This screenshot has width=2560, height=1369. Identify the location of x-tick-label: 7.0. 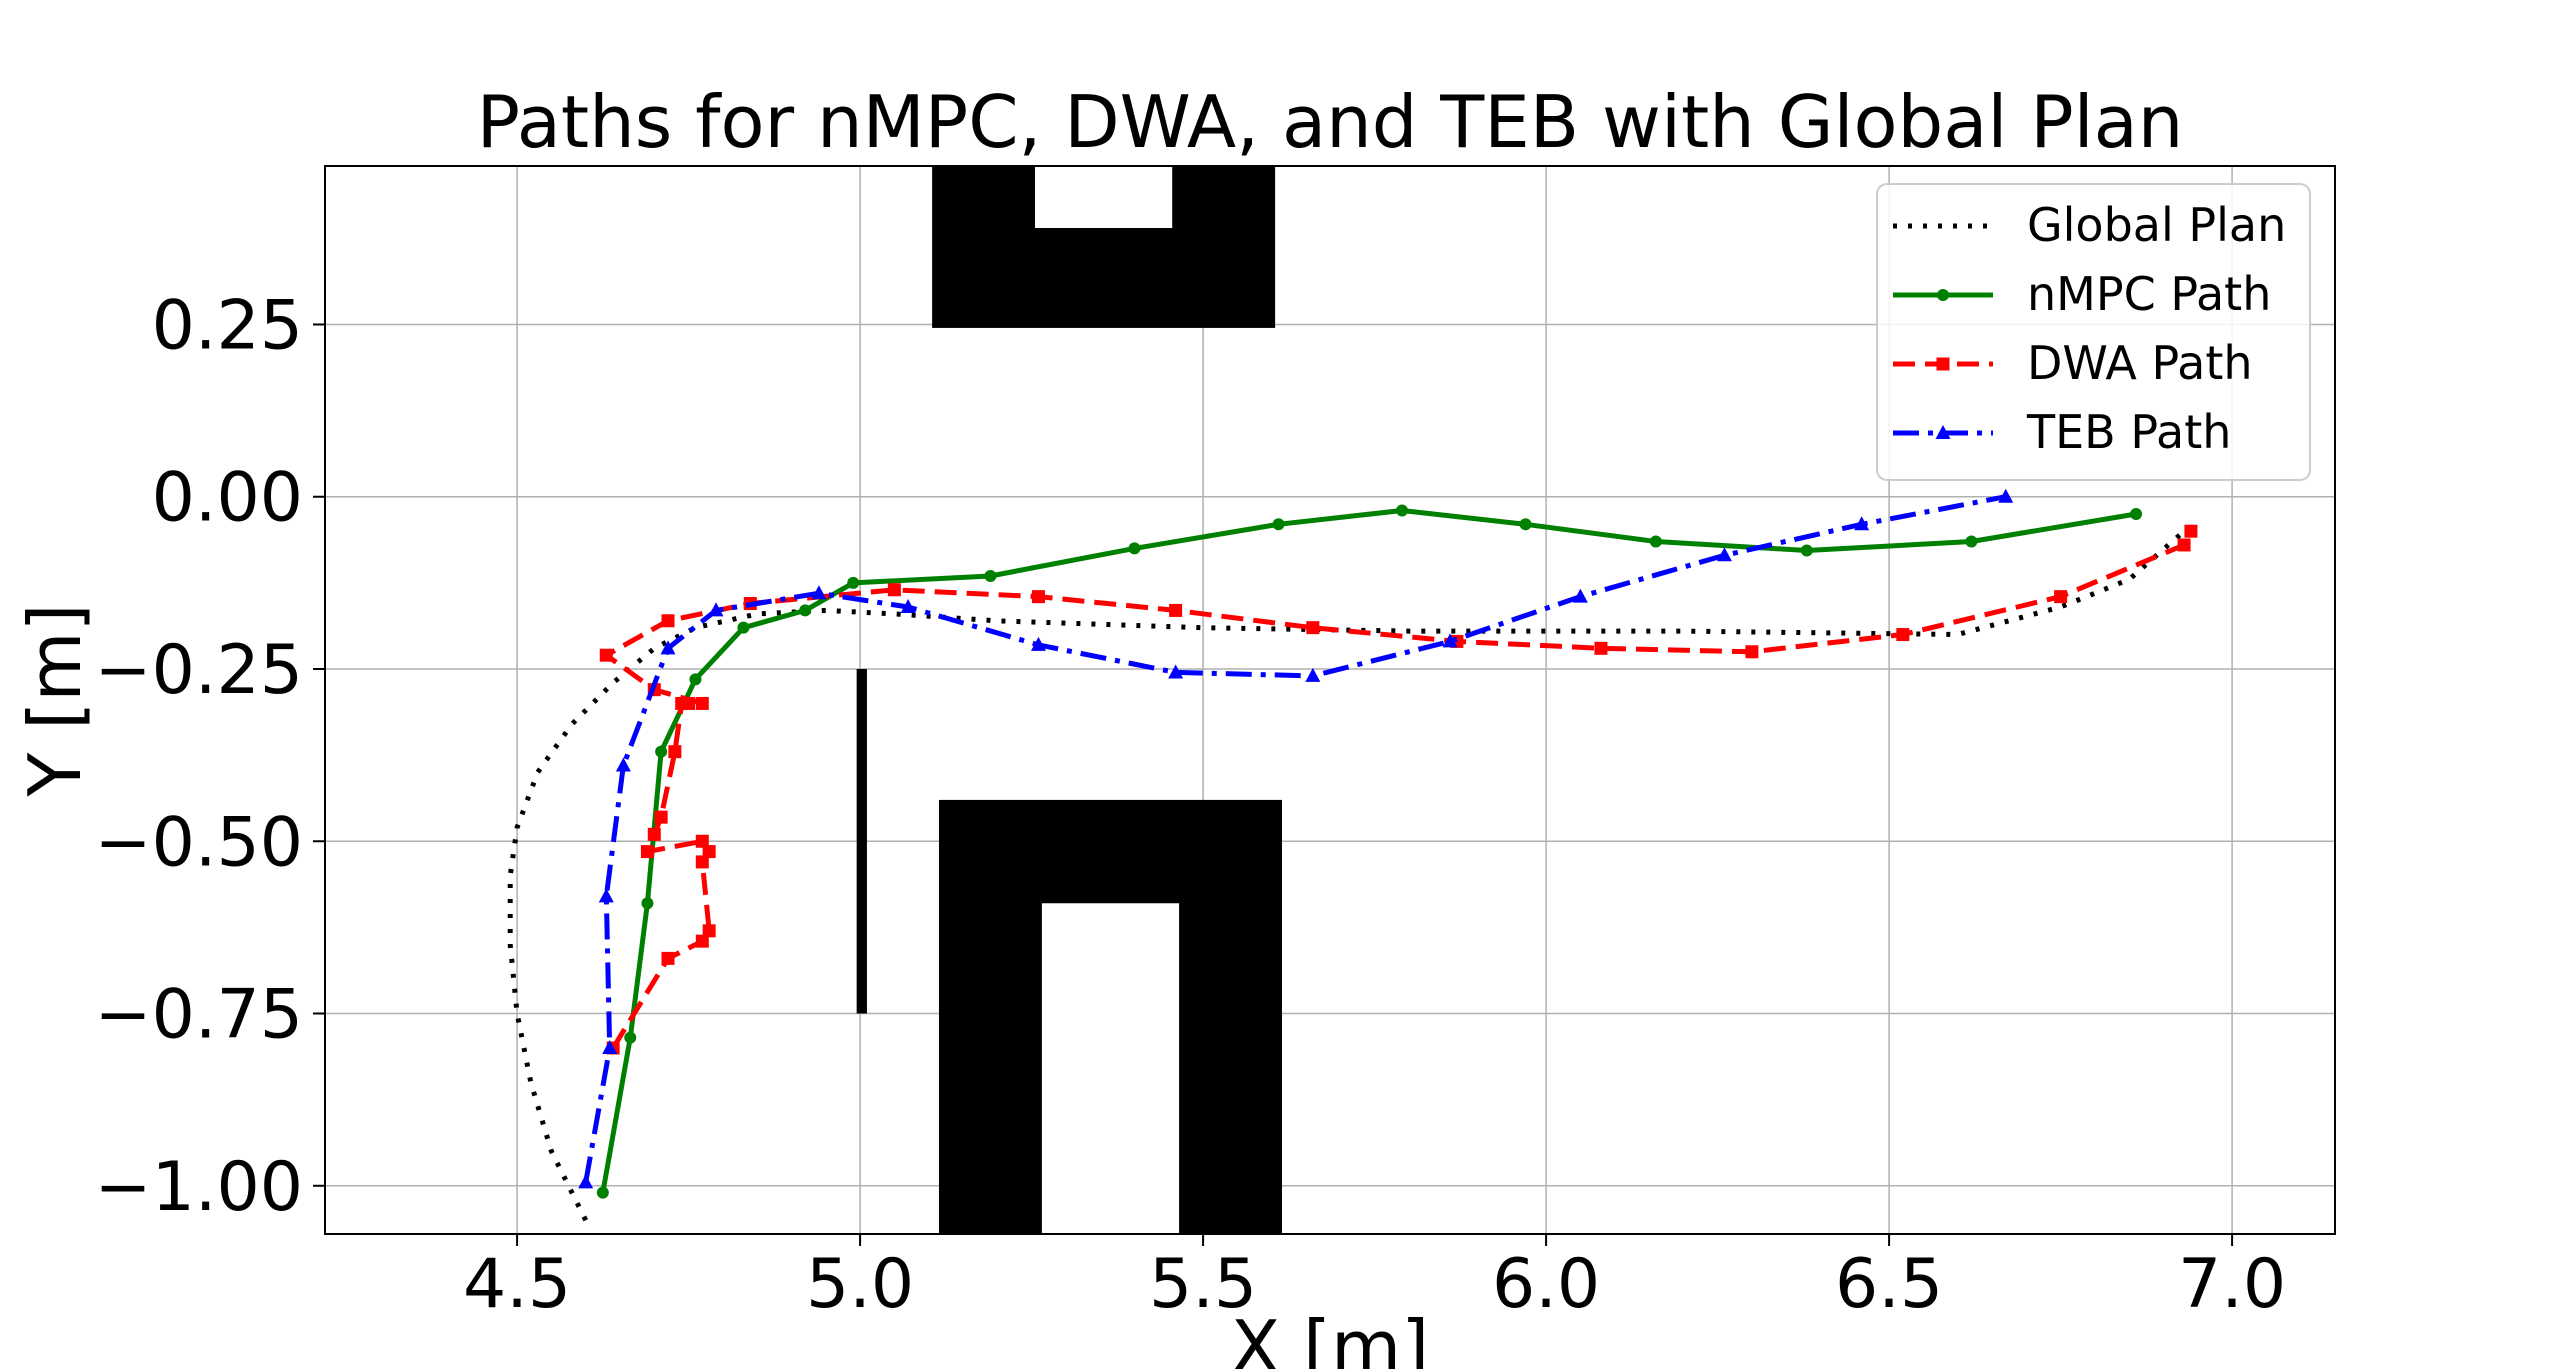
(2232, 1284).